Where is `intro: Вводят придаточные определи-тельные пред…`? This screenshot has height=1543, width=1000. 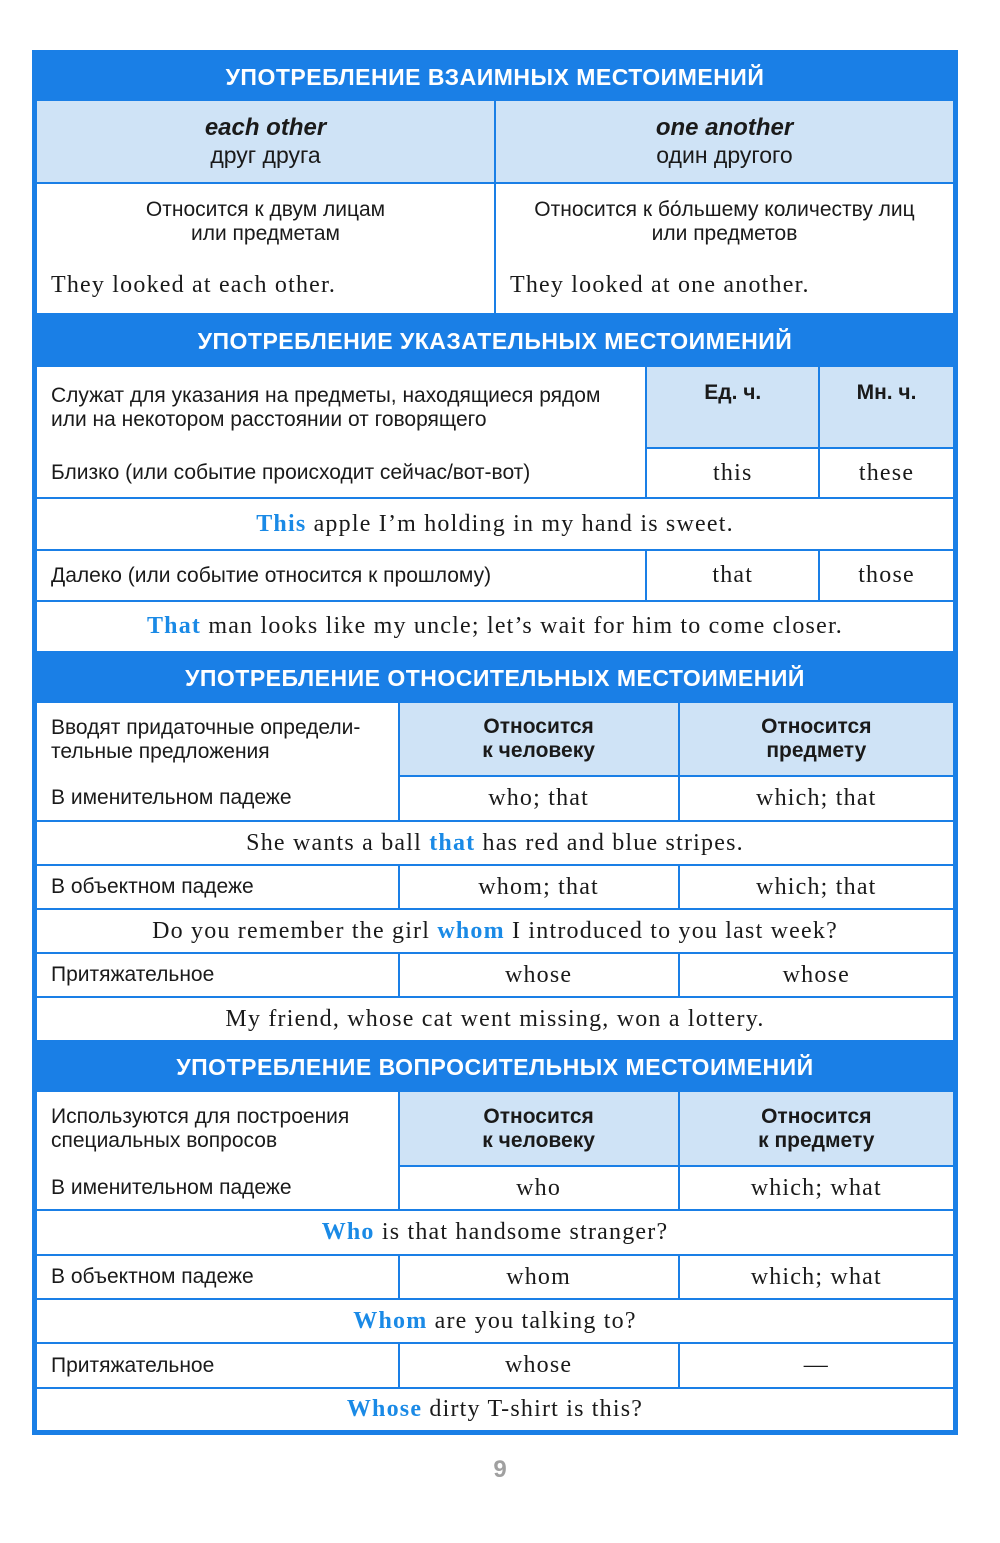 intro: Вводят придаточные определи-тельные пред… is located at coordinates (217, 738).